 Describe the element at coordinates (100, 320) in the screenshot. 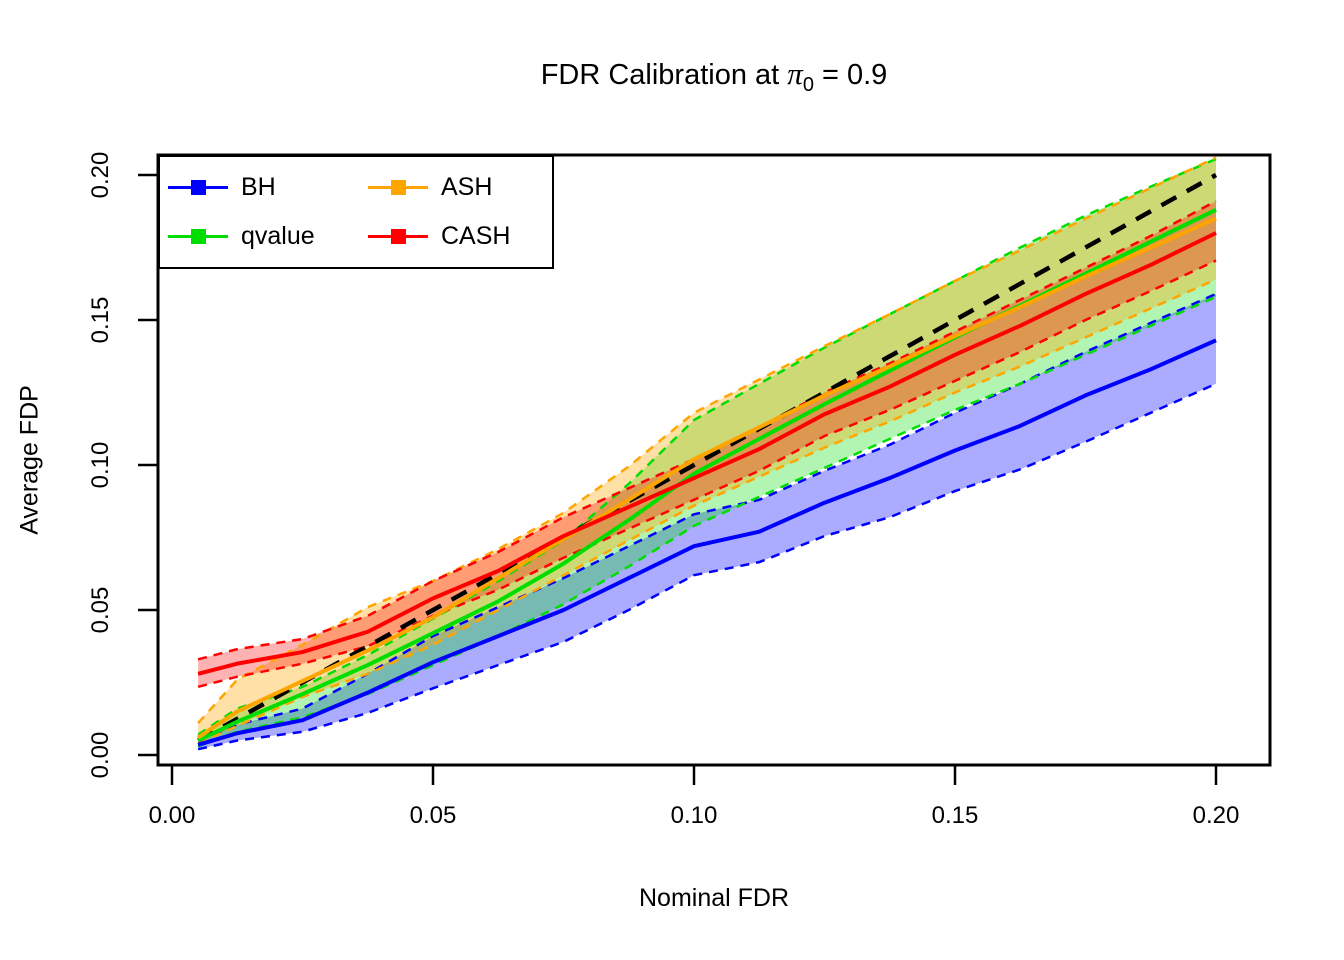

I see `y-tick-label: 0.15` at that location.